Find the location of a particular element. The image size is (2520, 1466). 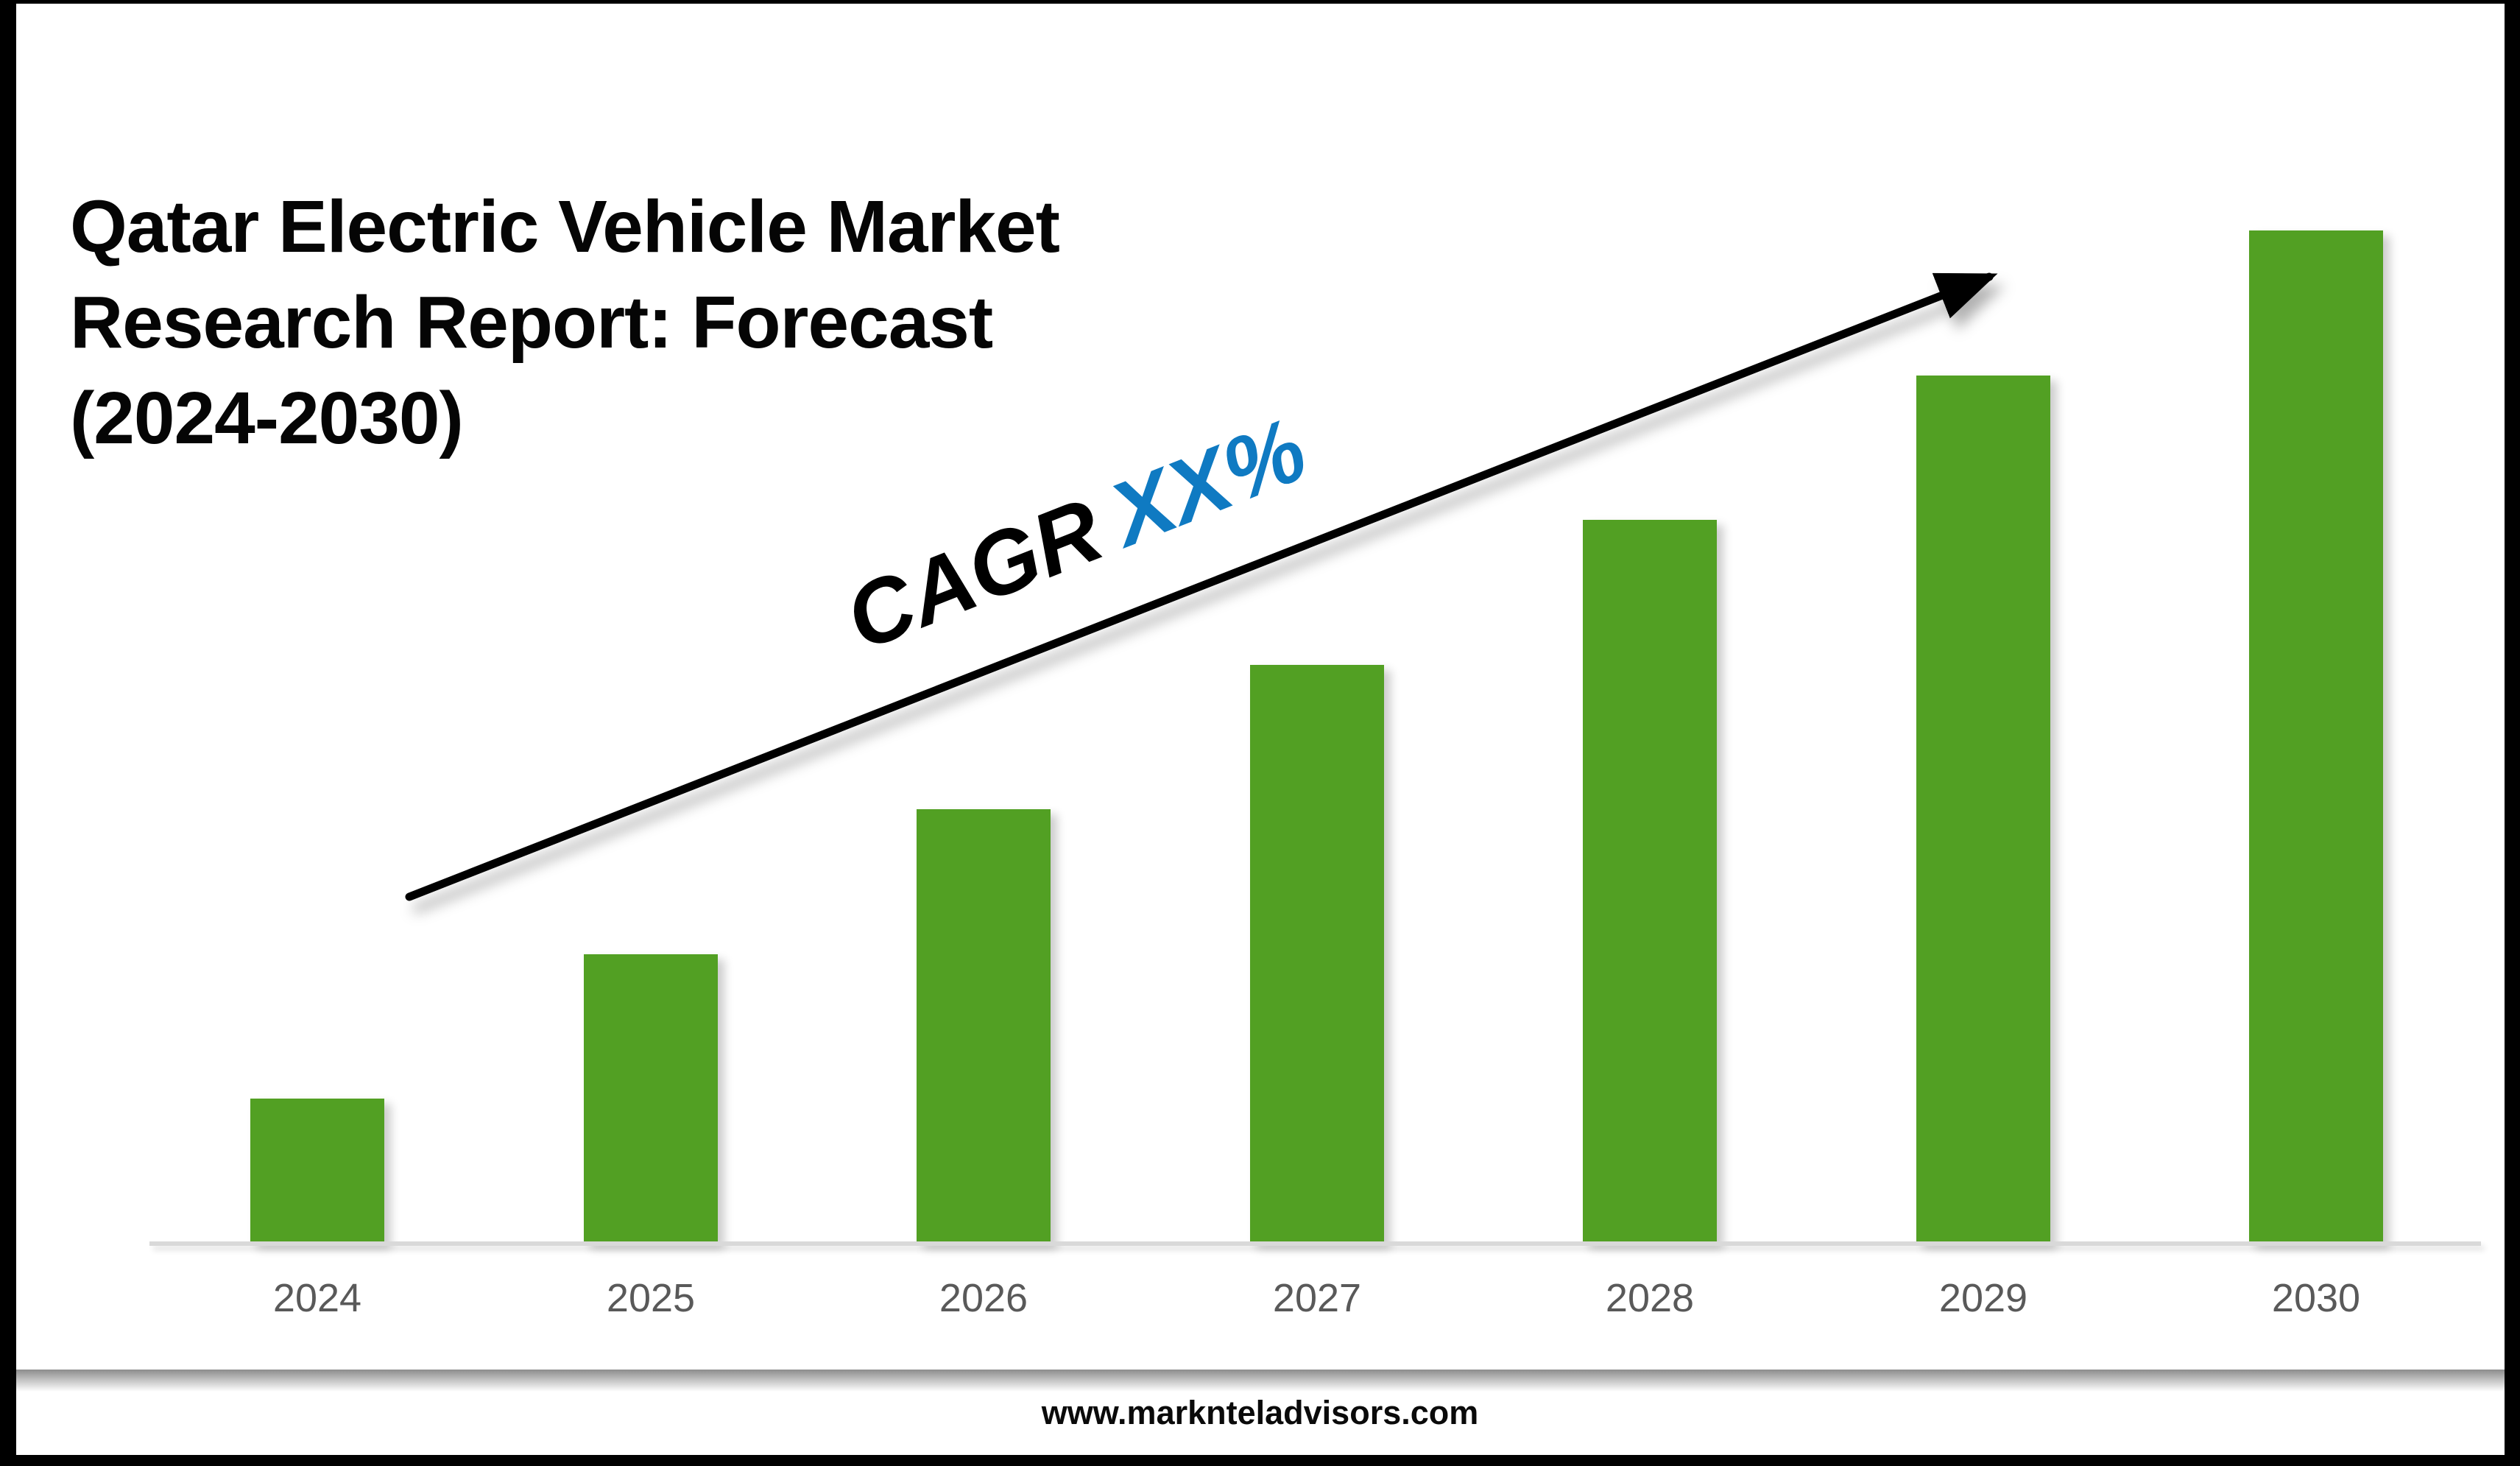

title-line-1: Qatar Electric Vehicle Market is located at coordinates (565, 227).